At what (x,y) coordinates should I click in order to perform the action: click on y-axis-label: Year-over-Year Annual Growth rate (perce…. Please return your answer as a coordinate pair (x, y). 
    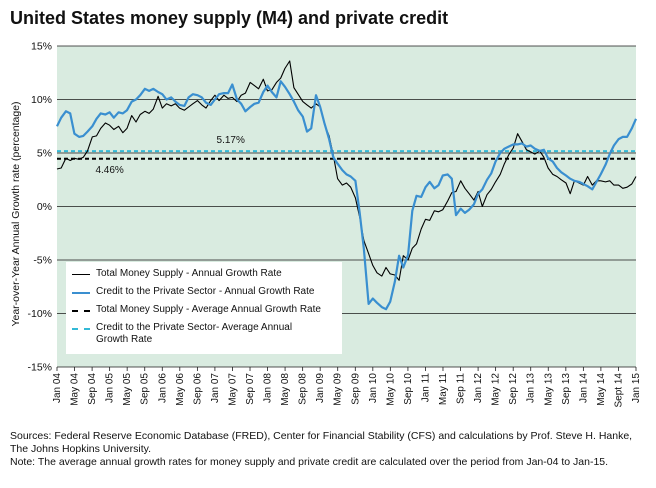
    Looking at the image, I should click on (16, 213).